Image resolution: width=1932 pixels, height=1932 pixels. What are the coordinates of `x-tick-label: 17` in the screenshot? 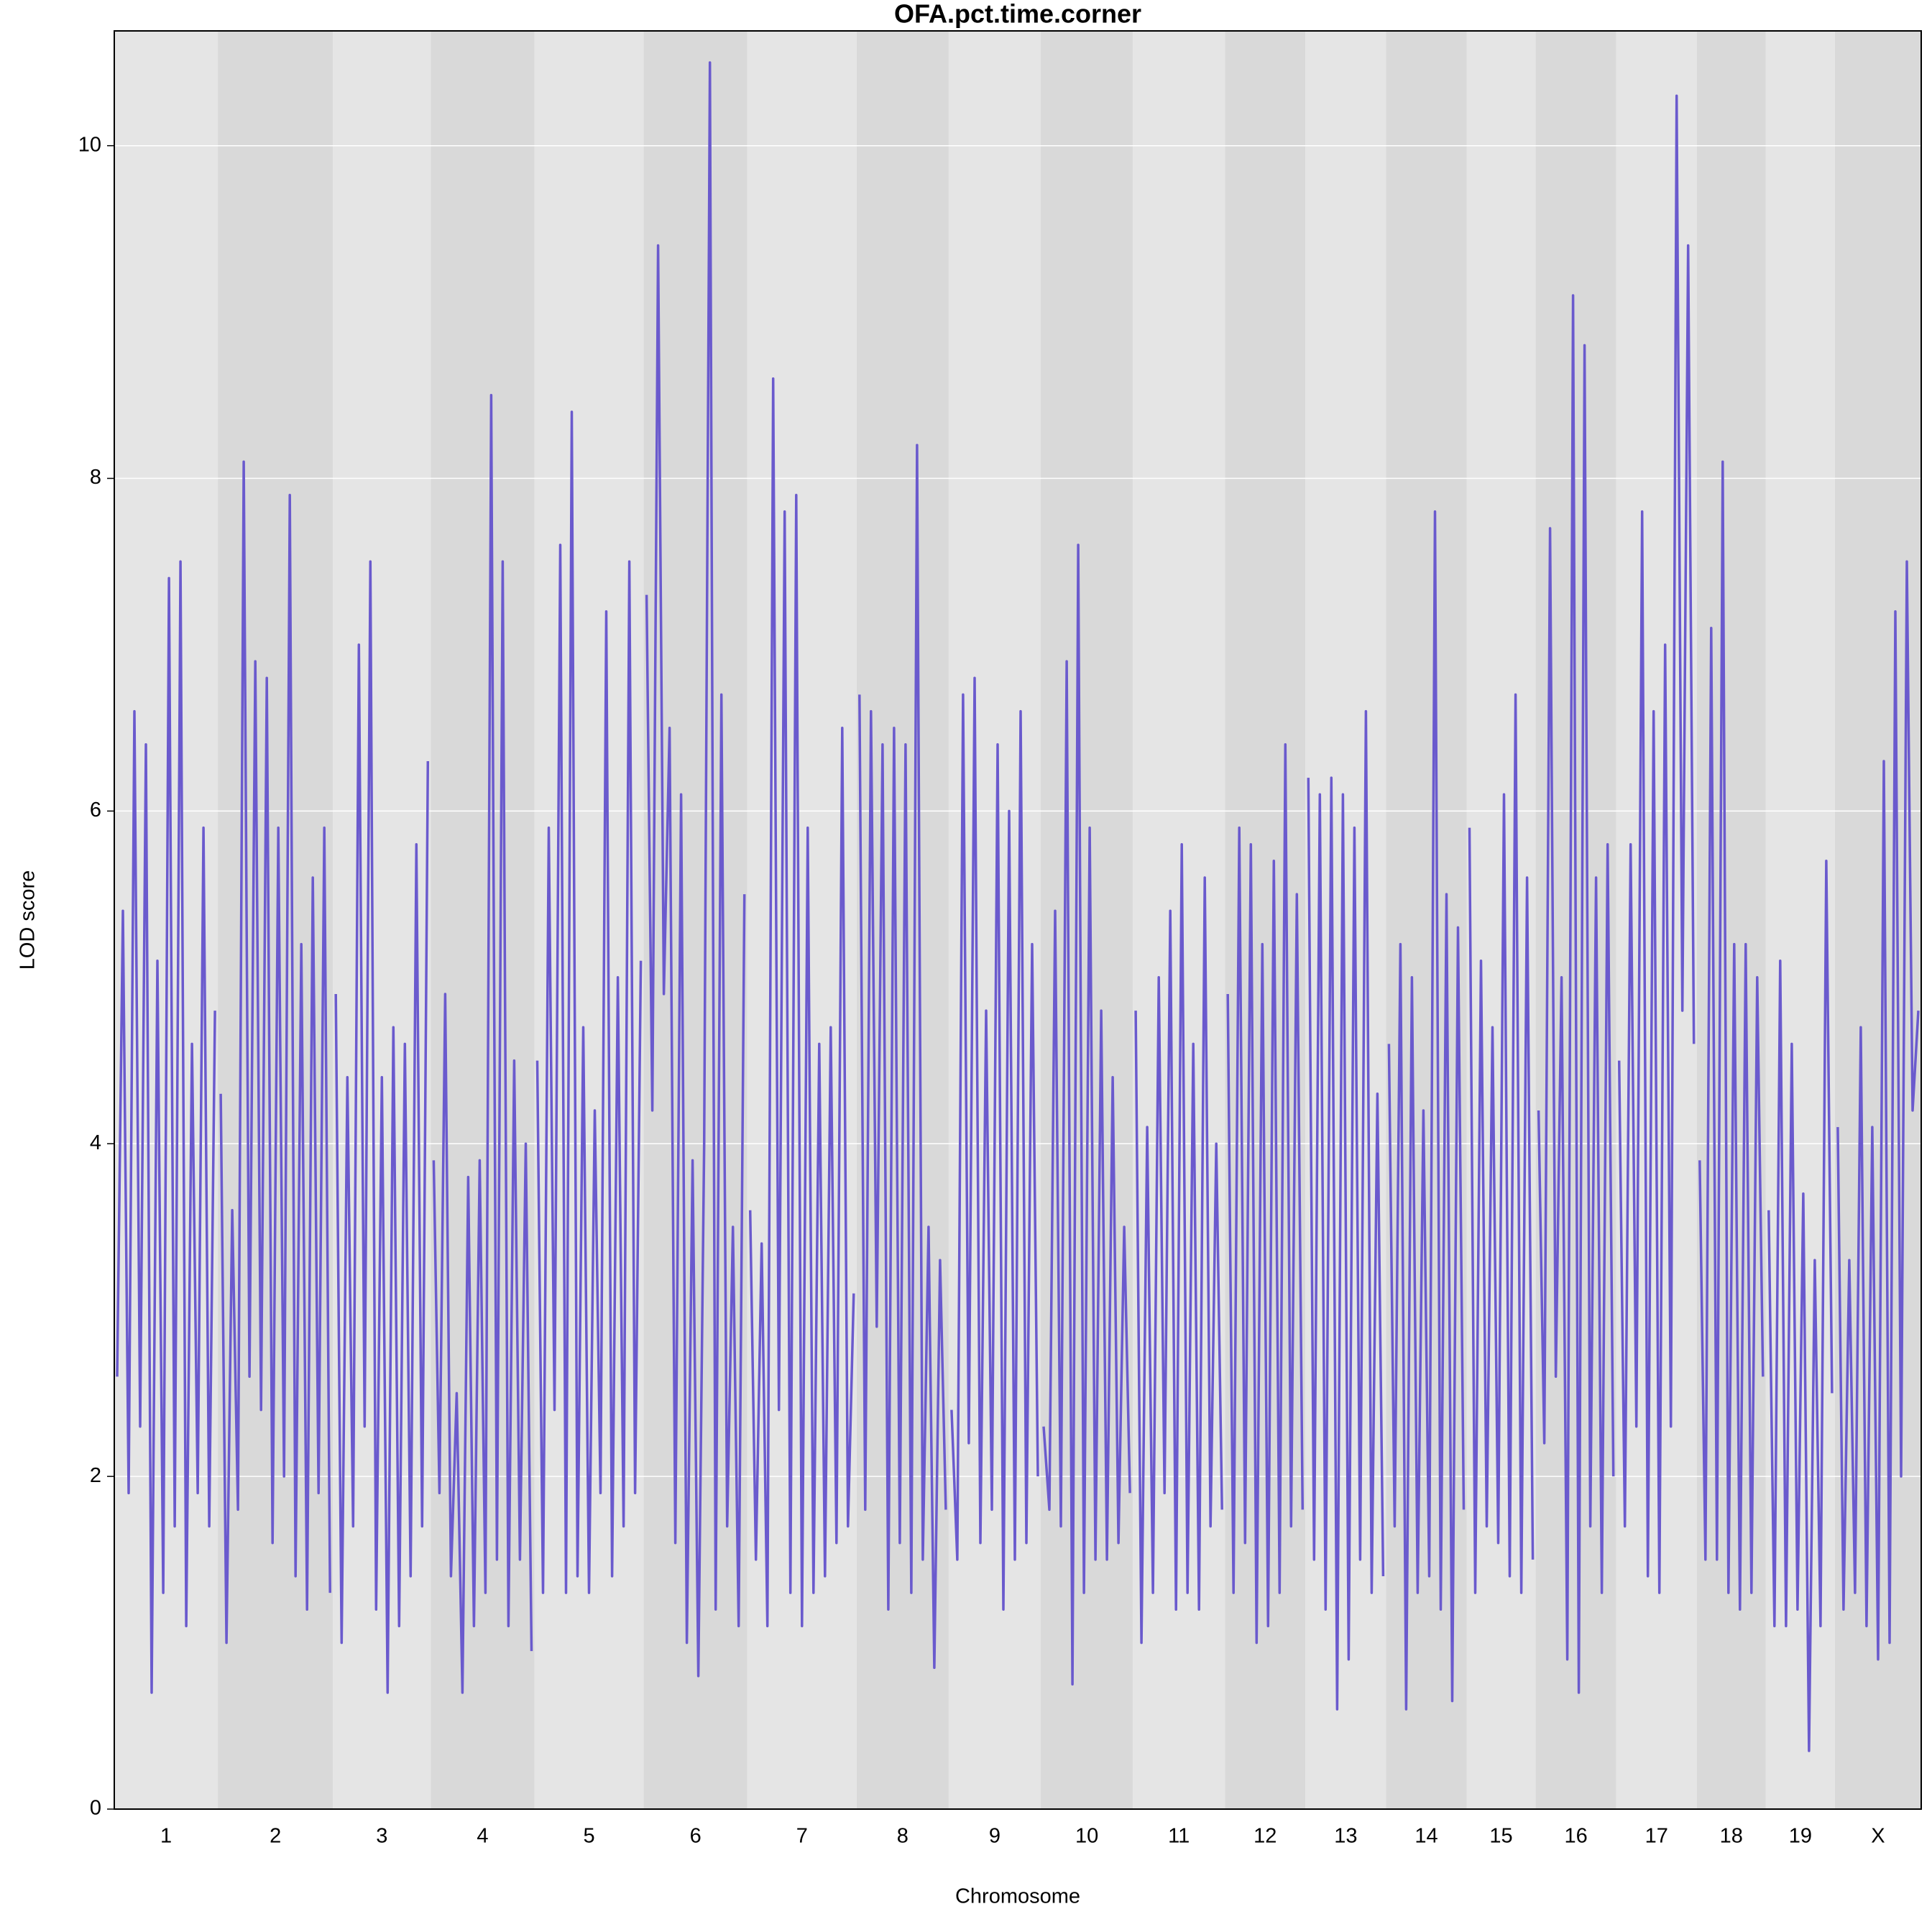 It's located at (1656, 1836).